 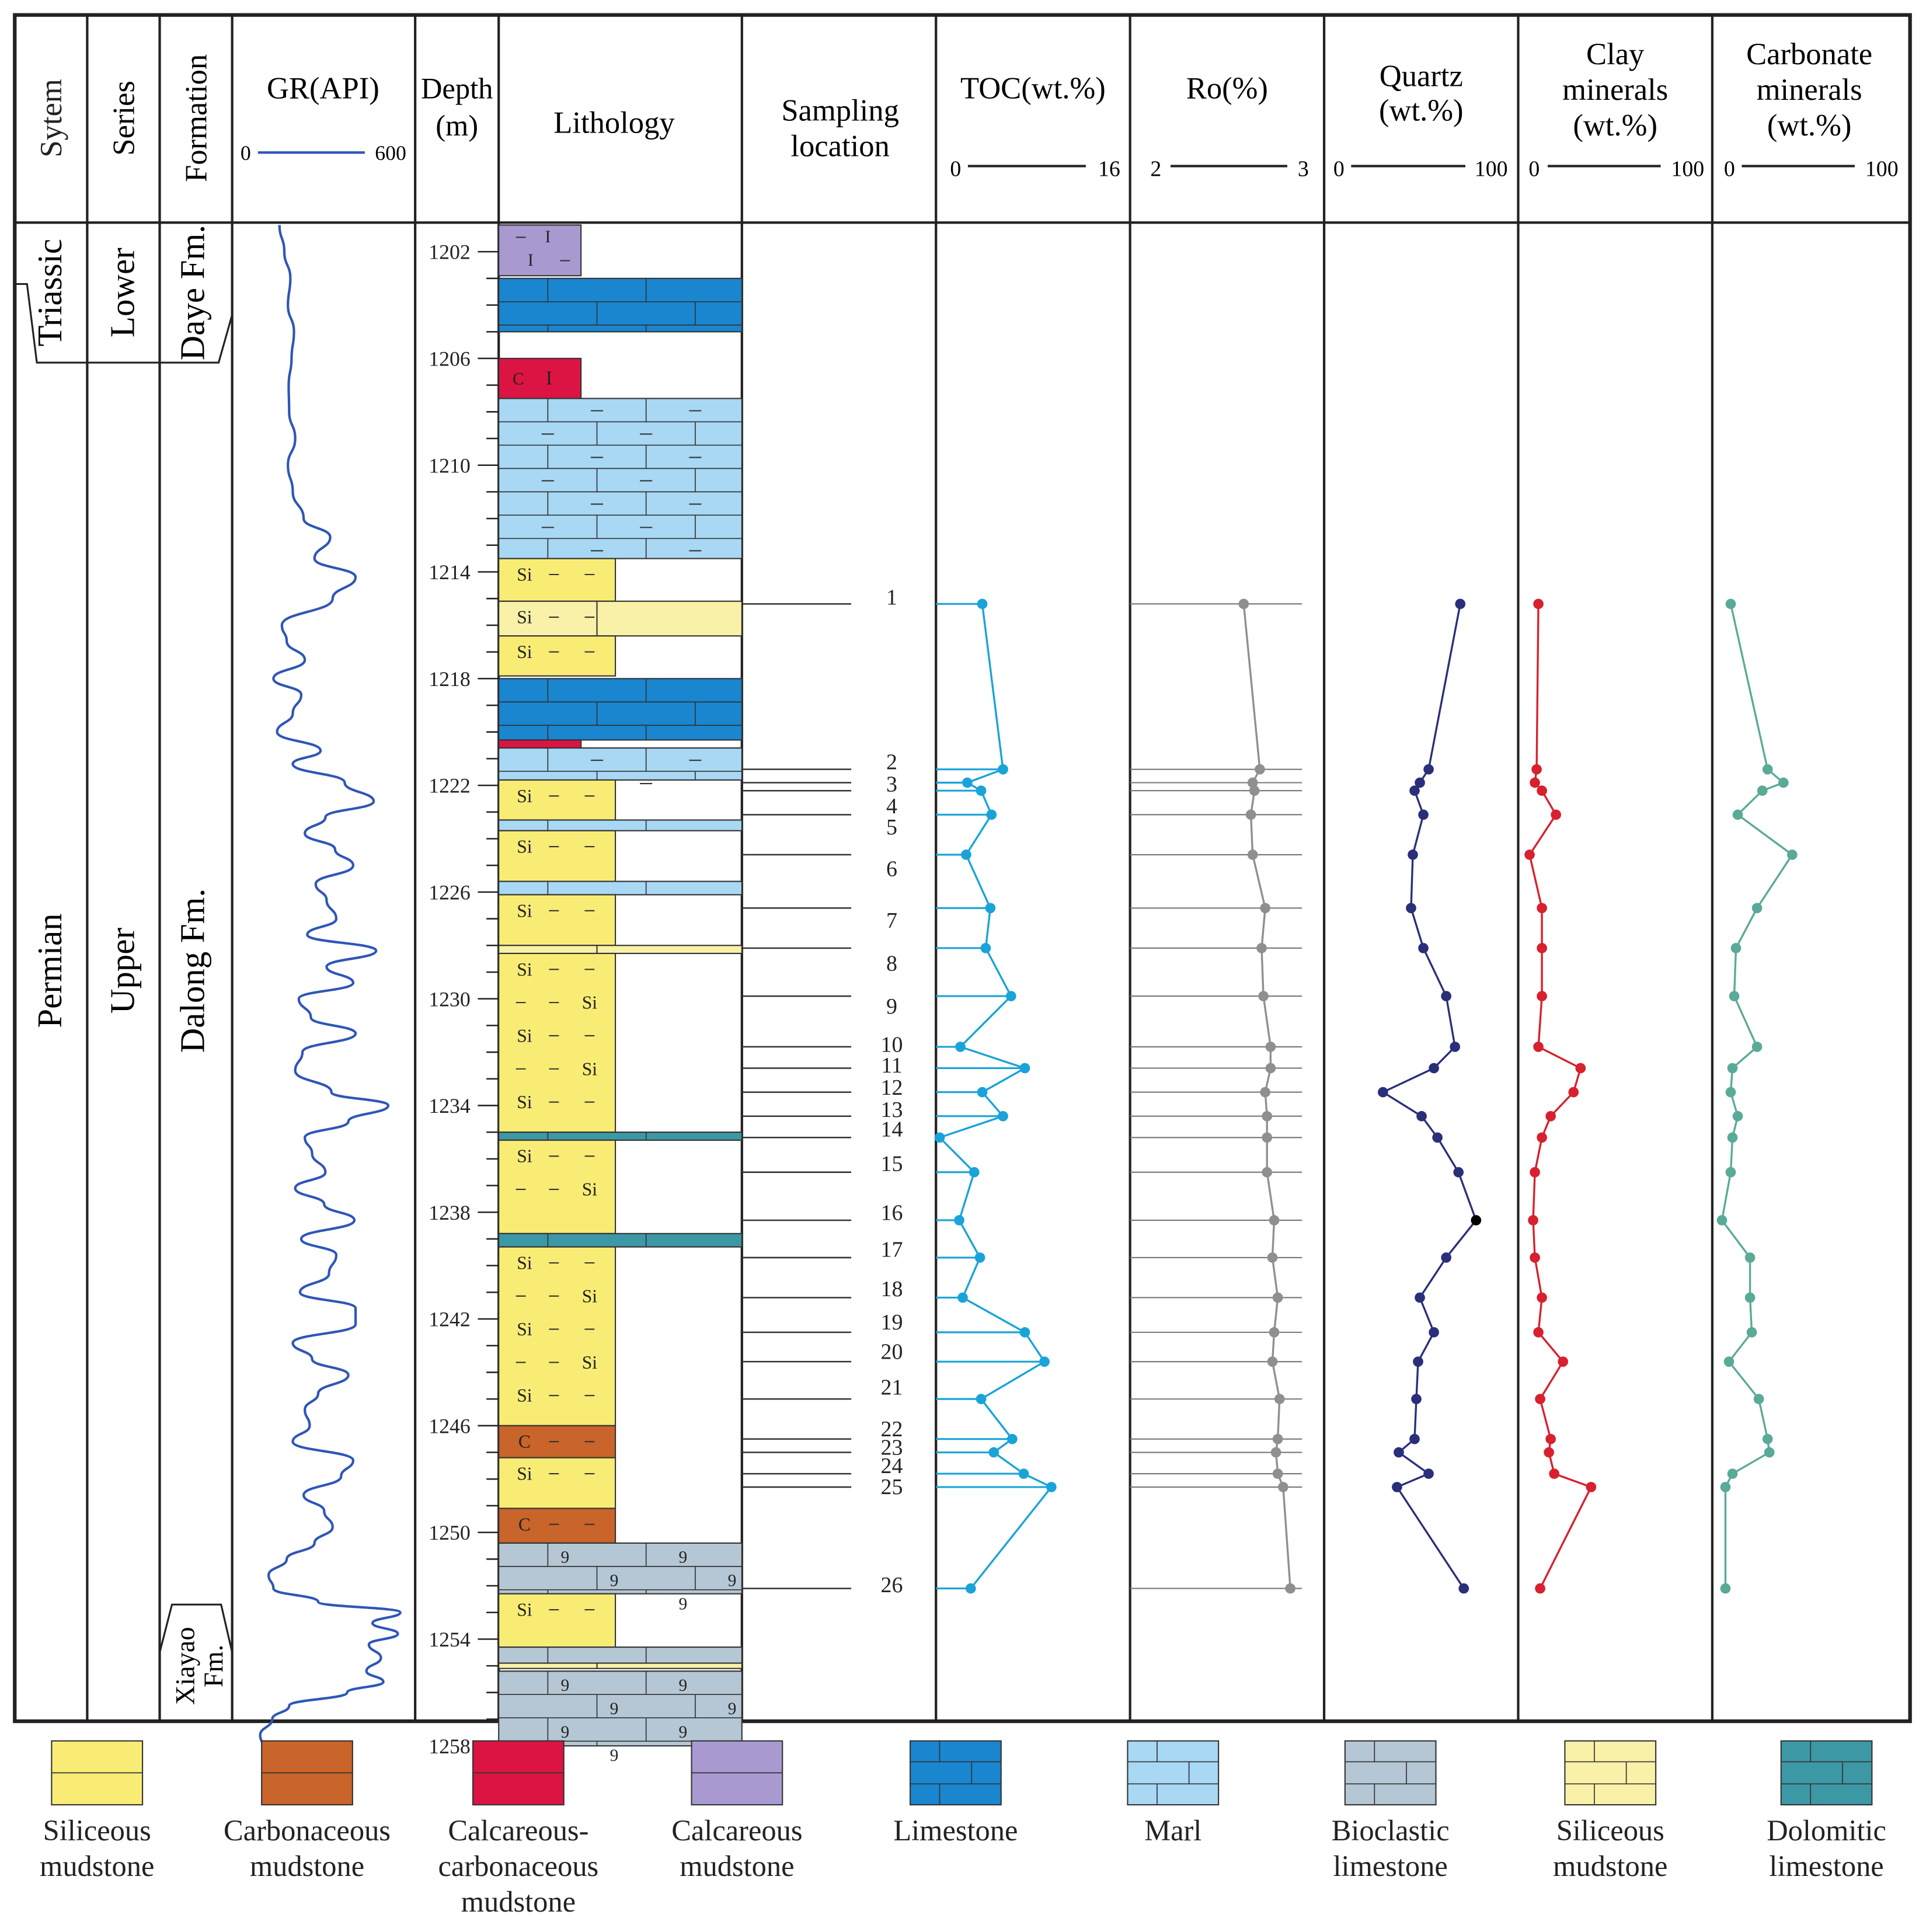 What do you see at coordinates (1826, 1866) in the screenshot?
I see `legend-label-line2: limestone` at bounding box center [1826, 1866].